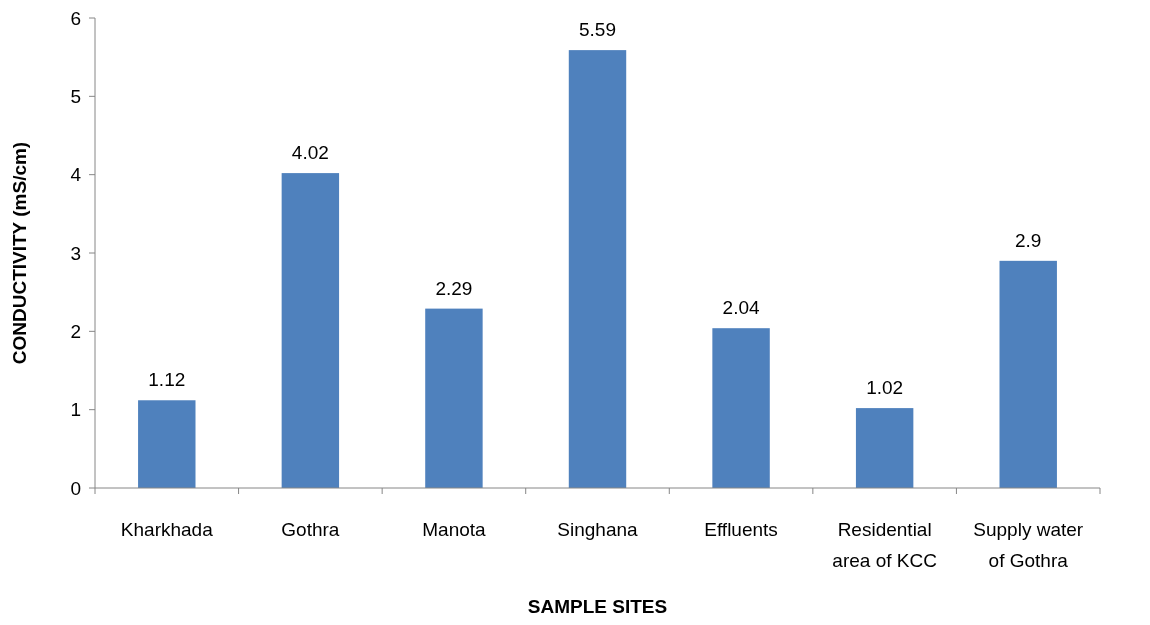  I want to click on y-tick-label: 6, so click(75, 18).